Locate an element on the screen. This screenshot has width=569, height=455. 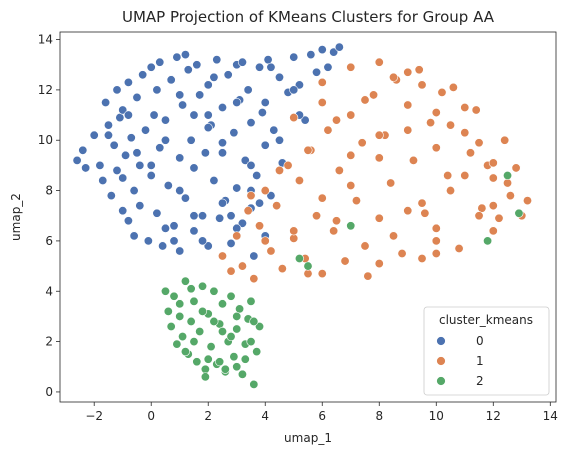
y-axis-label: umap_2 is located at coordinates (16, 217).